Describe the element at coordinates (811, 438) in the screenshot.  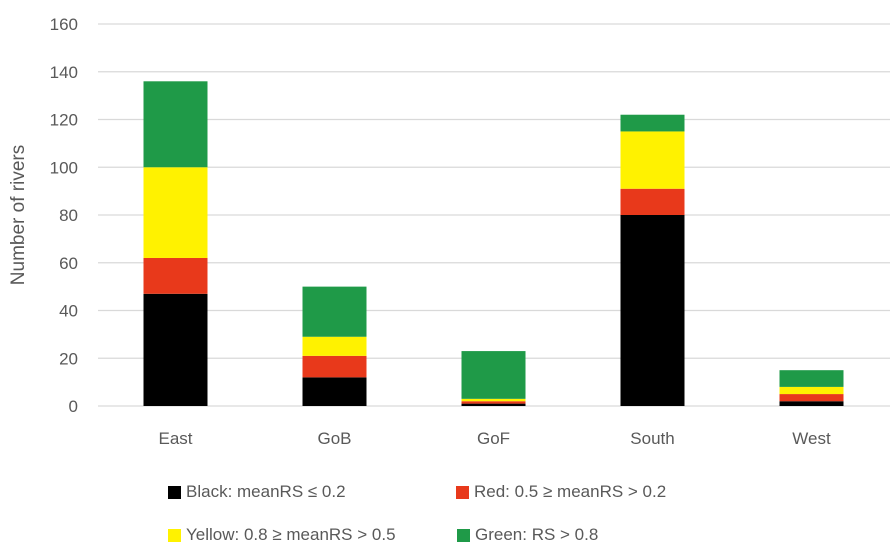
I see `x-tick-label: West` at that location.